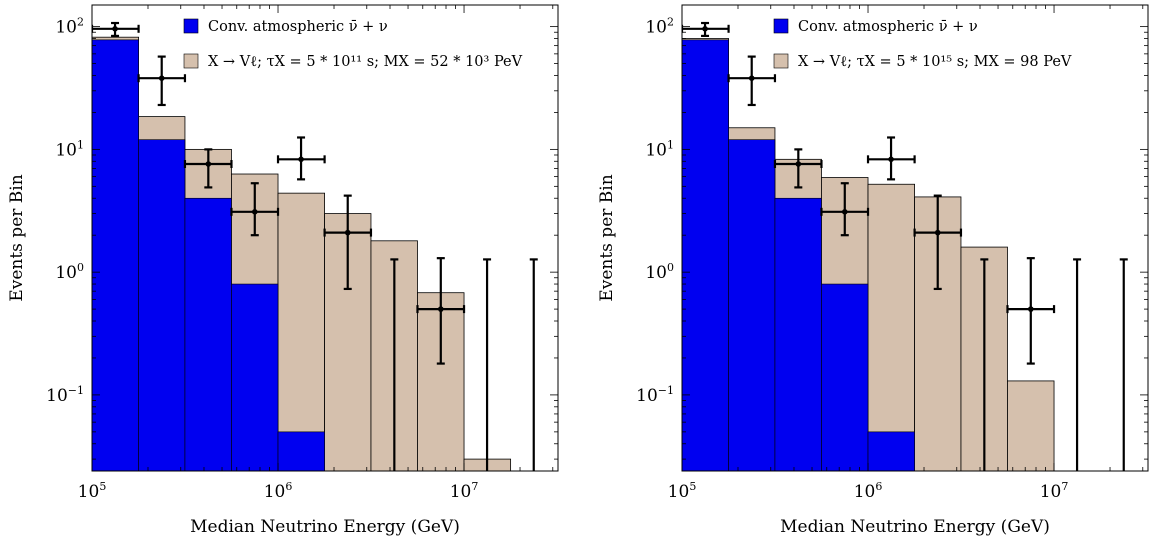 The image size is (1151, 543). I want to click on legend-label-signal: X → Vℓ; τX = 5 * 10¹⁵ s; MX = 98 PeV, so click(935, 62).